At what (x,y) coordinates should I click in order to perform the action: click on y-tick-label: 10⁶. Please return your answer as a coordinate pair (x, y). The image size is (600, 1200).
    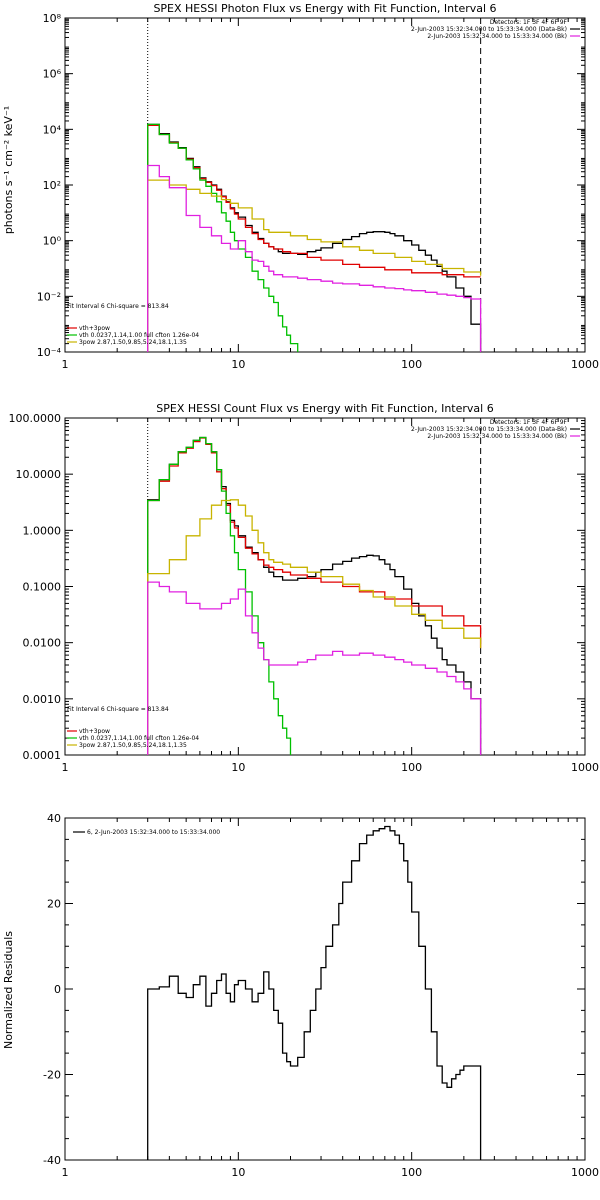
    Looking at the image, I should click on (52, 74).